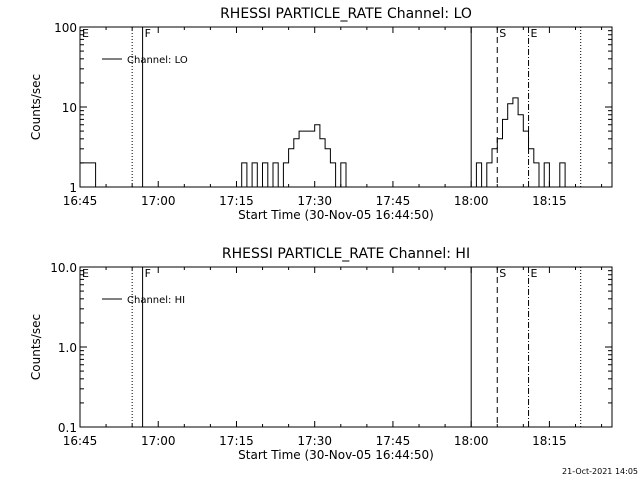  I want to click on panel0-event-marker-label: F, so click(148, 33).